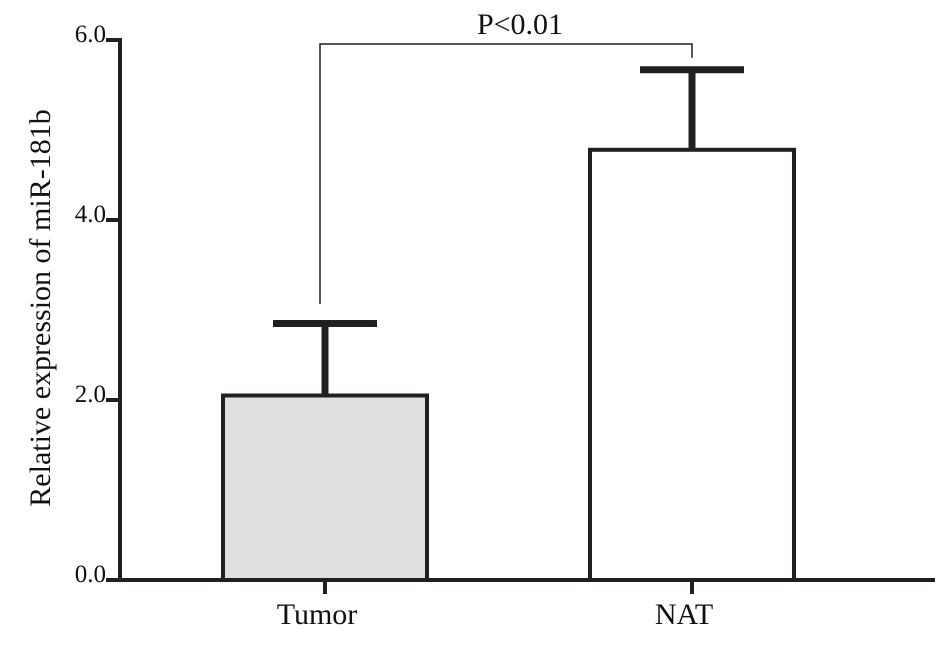 This screenshot has height=647, width=945. What do you see at coordinates (90, 394) in the screenshot?
I see `y-tick-label: 2.0` at bounding box center [90, 394].